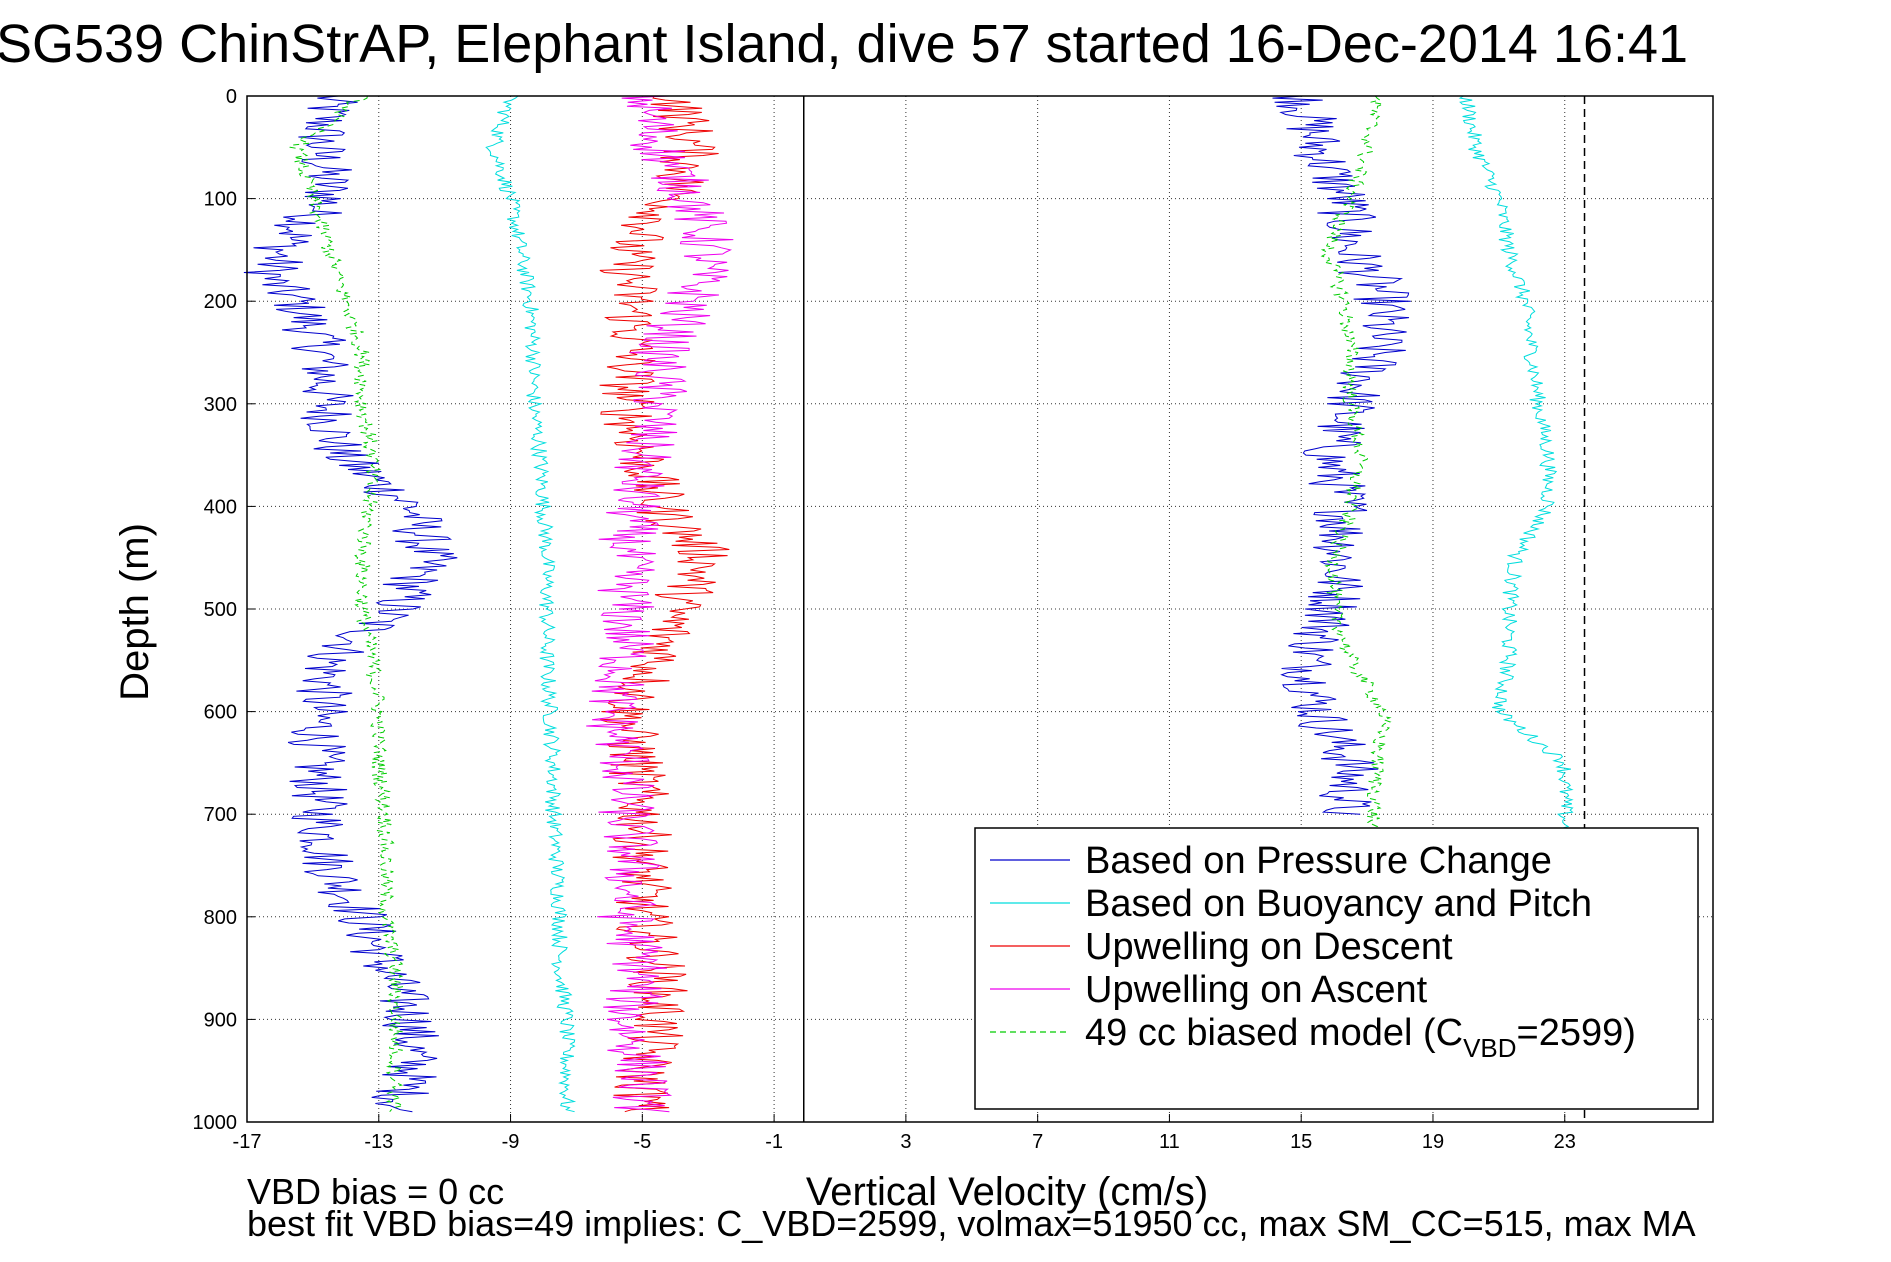 This screenshot has height=1262, width=1891. Describe the element at coordinates (1338, 904) in the screenshot. I see `legend-entry: Based on Buoyancy and Pitch` at that location.